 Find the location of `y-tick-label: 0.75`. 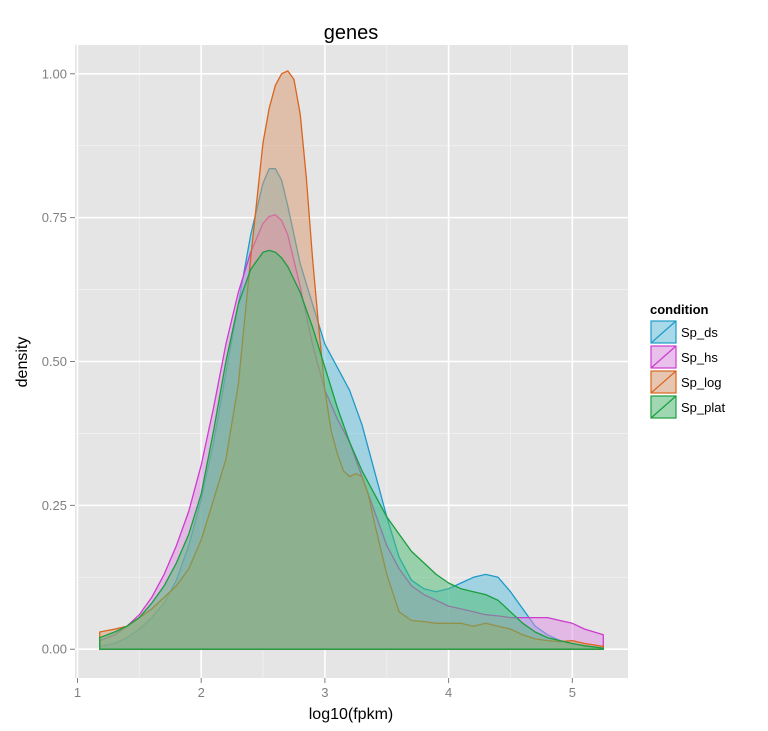

y-tick-label: 0.75 is located at coordinates (54, 217).